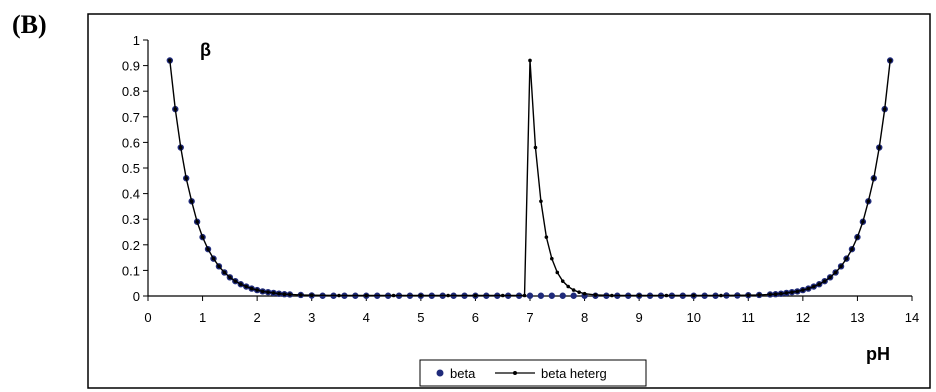  I want to click on x-tick-label: 9, so click(639, 317).